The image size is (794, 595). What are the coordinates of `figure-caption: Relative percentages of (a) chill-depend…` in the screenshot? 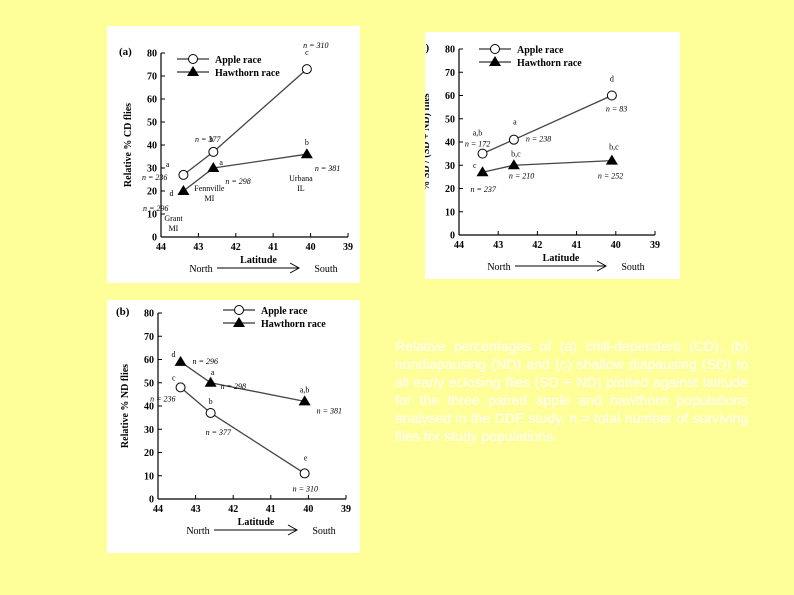 It's located at (571, 391).